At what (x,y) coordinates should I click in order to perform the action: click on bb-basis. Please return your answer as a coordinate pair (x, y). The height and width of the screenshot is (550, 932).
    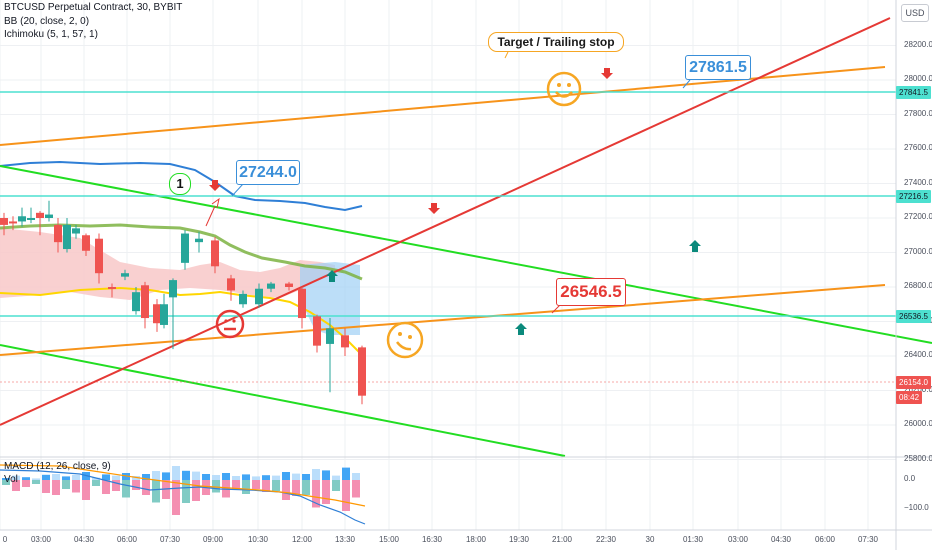
    Looking at the image, I should click on (181, 252).